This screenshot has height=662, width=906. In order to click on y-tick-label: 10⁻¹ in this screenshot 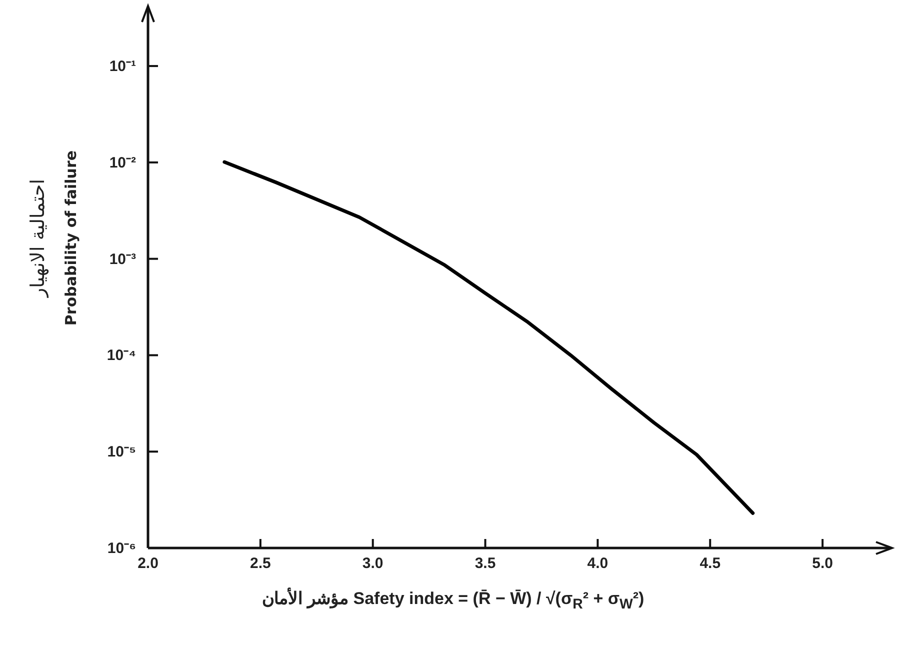, I will do `click(122, 67)`.